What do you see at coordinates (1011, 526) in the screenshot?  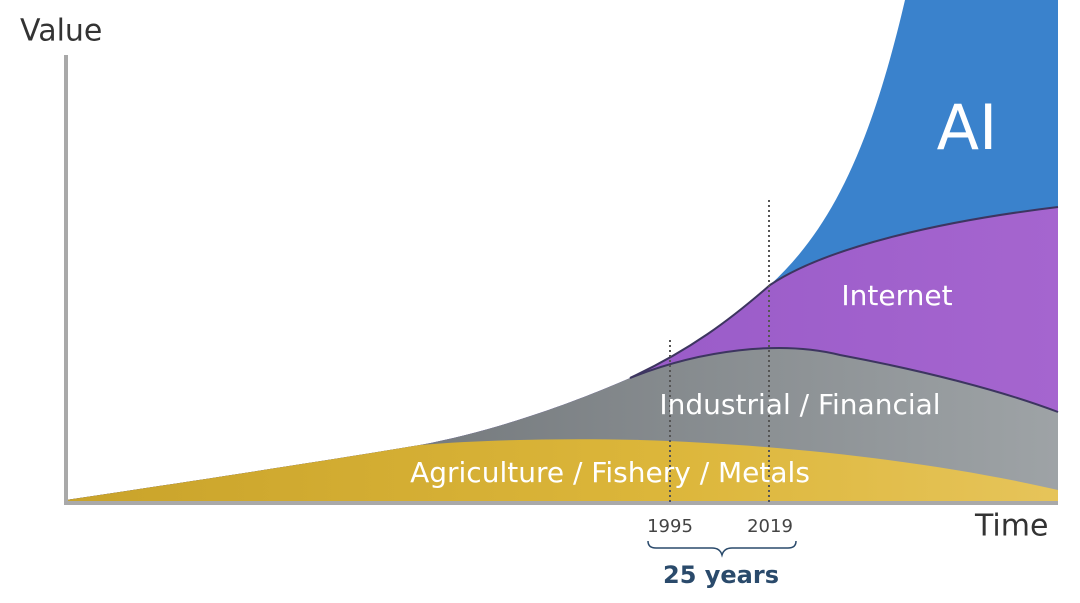 I see `x-axis-label: Time` at bounding box center [1011, 526].